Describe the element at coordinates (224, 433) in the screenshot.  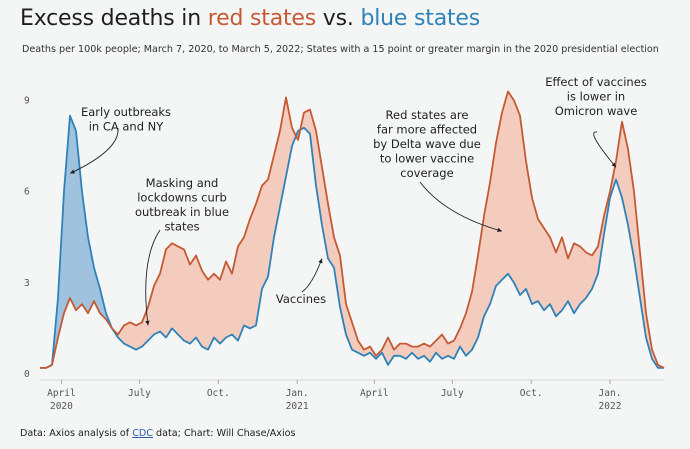
I see `footer-suffix: data; Chart: Will Chase/Axios` at that location.